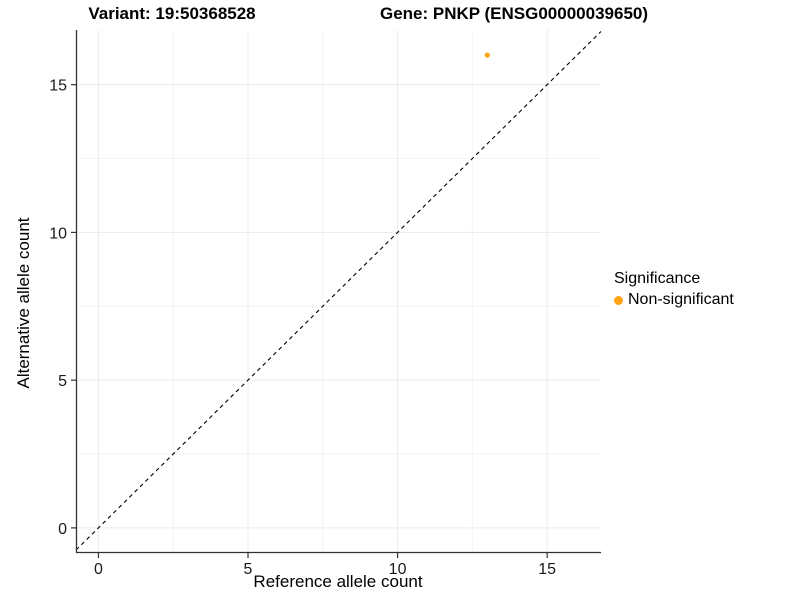 This screenshot has height=600, width=800. Describe the element at coordinates (248, 569) in the screenshot. I see `x-tick-label: 5` at that location.